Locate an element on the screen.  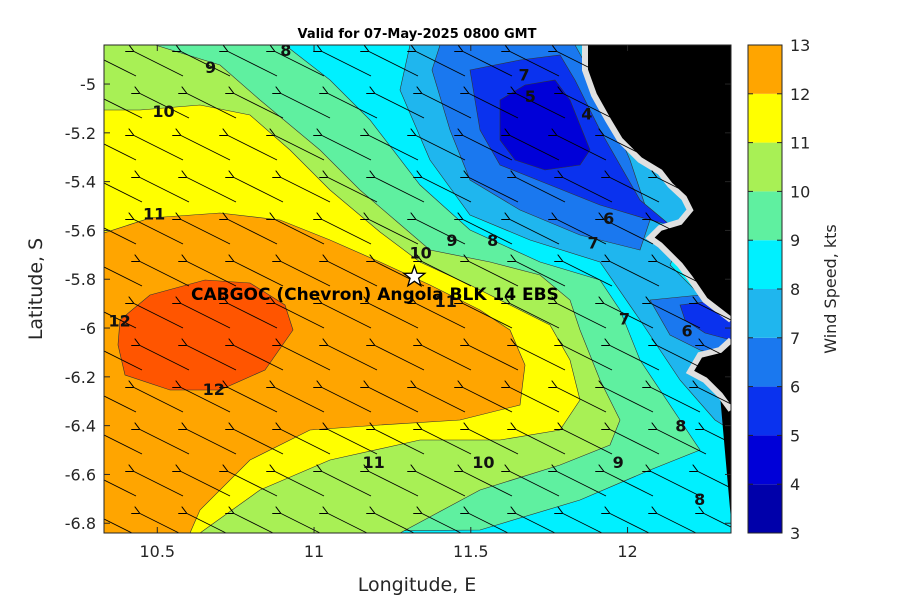
y-tick-label: -5 is located at coordinates (88, 84).